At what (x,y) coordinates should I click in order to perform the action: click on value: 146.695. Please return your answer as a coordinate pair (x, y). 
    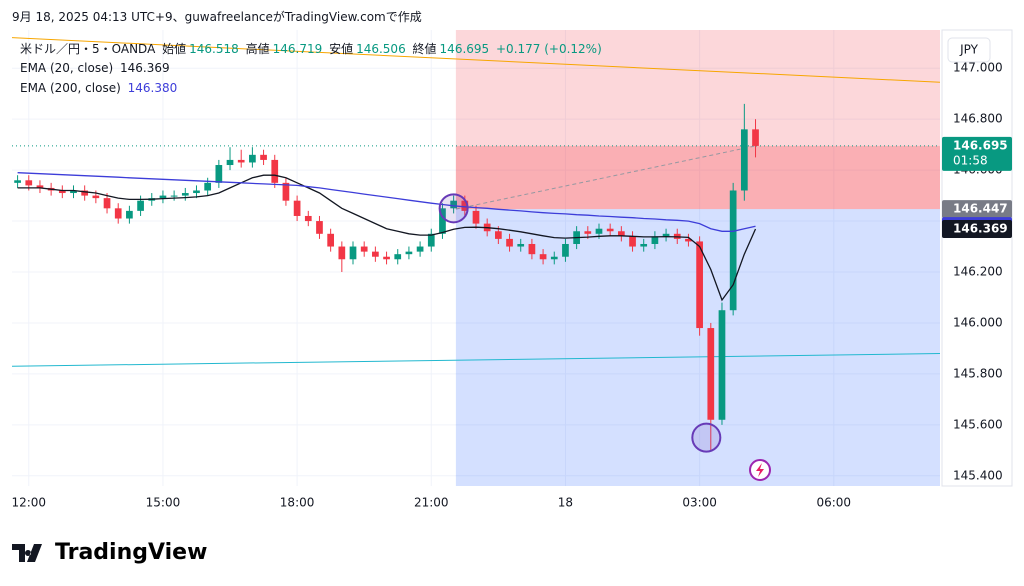
    Looking at the image, I should click on (464, 49).